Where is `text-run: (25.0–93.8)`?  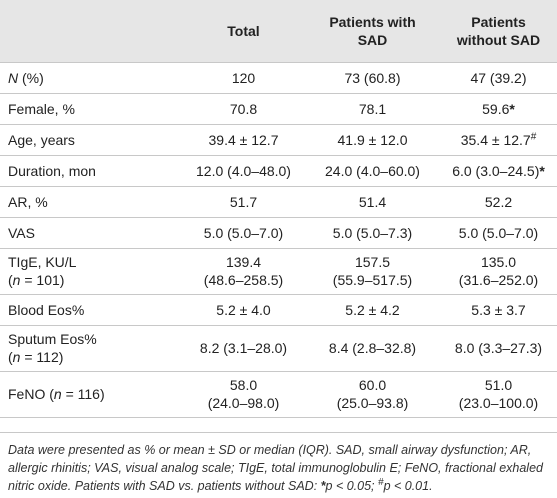 text-run: (25.0–93.8) is located at coordinates (372, 403).